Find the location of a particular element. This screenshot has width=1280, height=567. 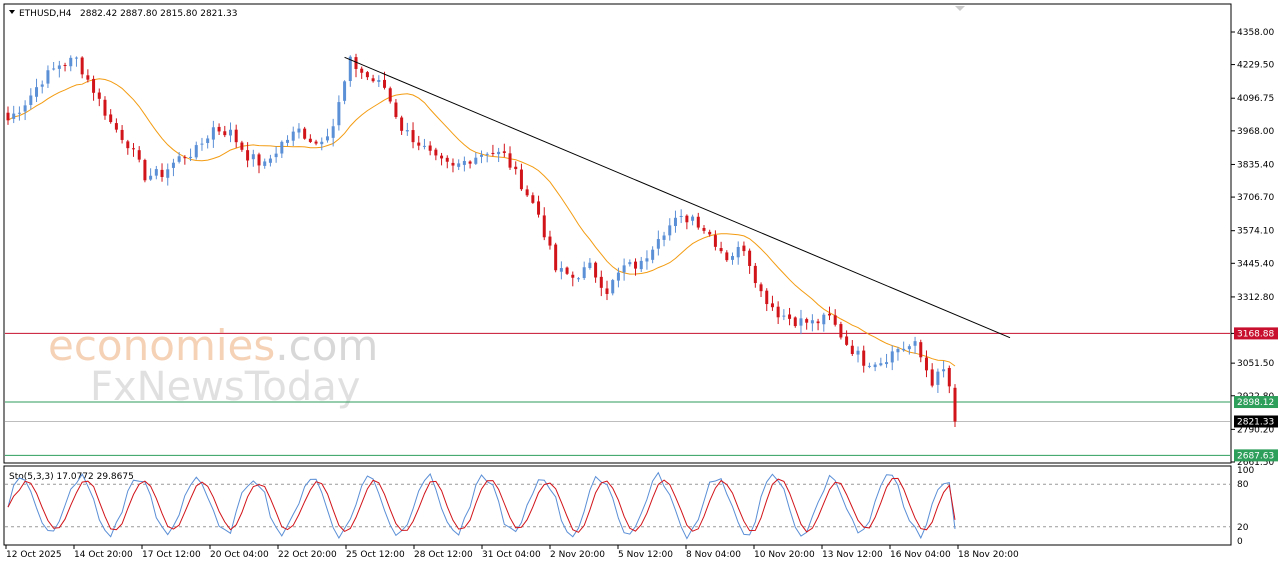

stoch-tick-label: 80 is located at coordinates (1243, 485).